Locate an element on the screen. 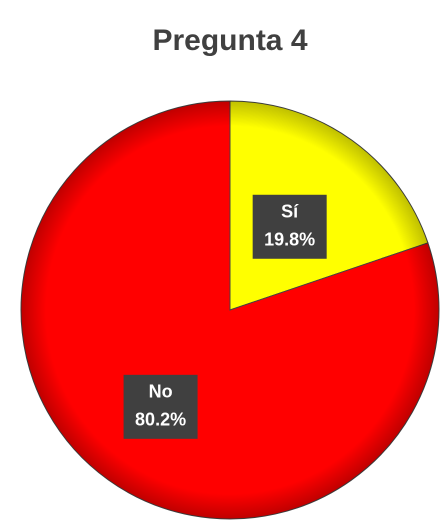  chart-title: Pregunta 4 is located at coordinates (229, 40).